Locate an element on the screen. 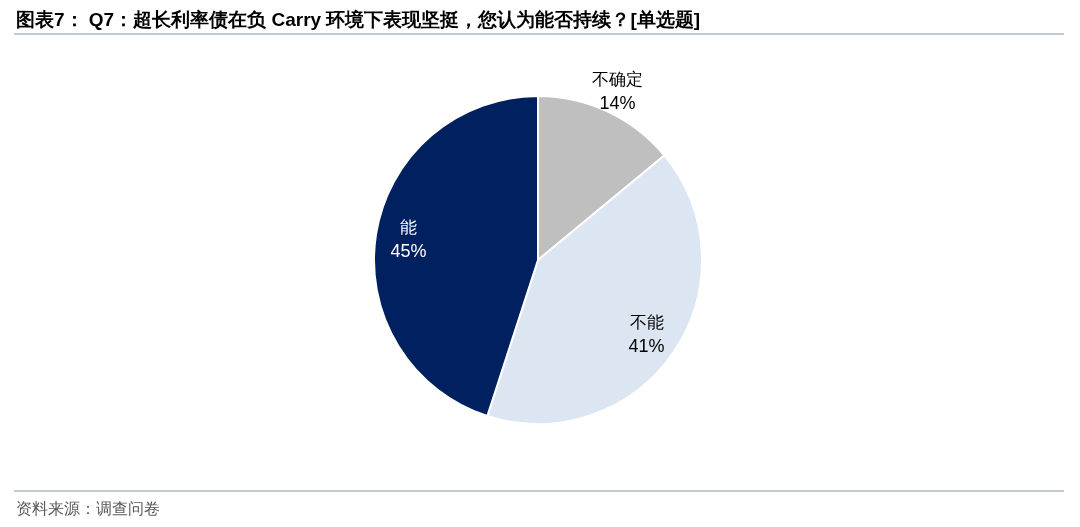 Image resolution: width=1080 pixels, height=527 pixels. data-label: 41% is located at coordinates (646, 345).